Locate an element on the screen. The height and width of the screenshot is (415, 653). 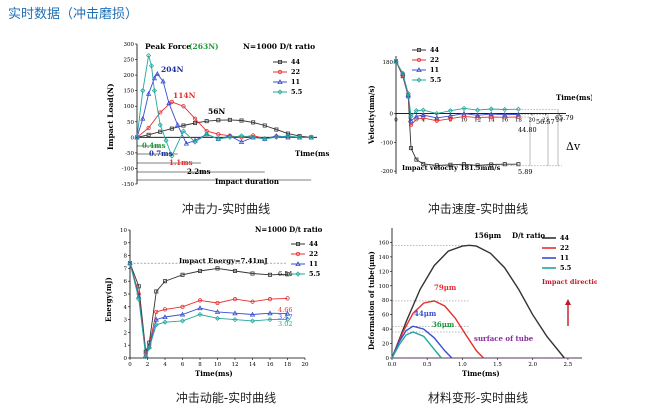
arrow-head-icon is located at coordinates (568, 302).